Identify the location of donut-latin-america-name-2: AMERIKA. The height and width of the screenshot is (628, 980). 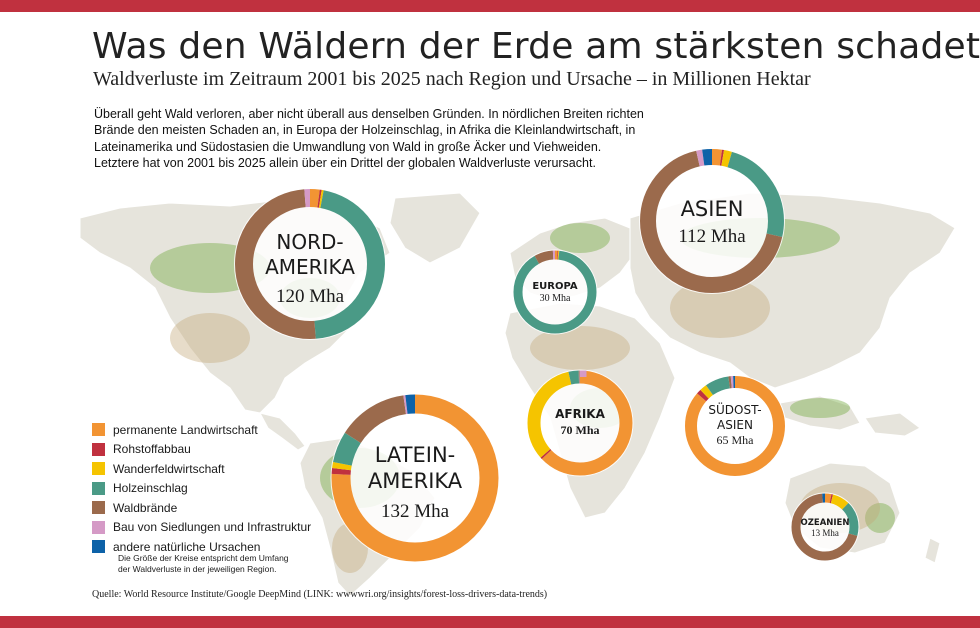
(415, 481).